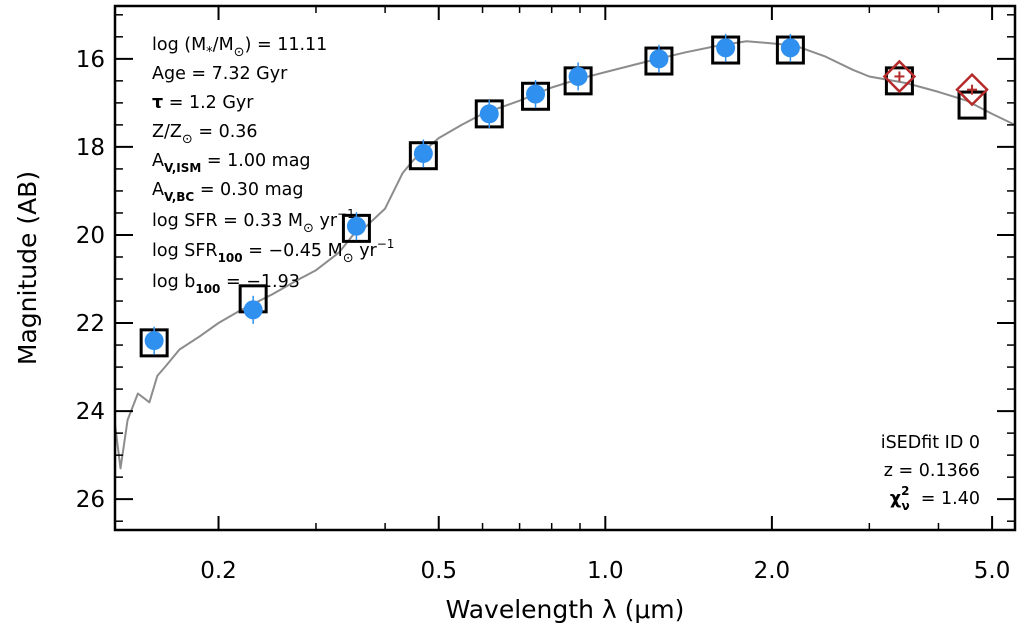  I want to click on fit-info: iSEDfit ID 0 z = 0.1366 χ2 ν = 1.40, so click(930, 473).